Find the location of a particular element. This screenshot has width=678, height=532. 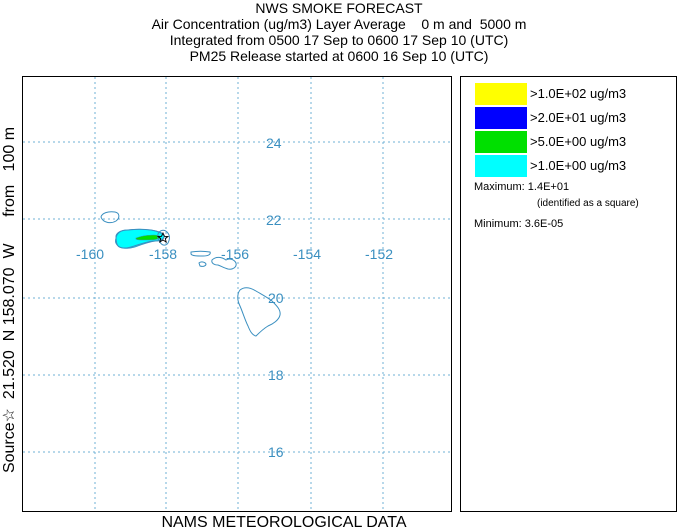

coast-molokai is located at coordinates (200, 253).